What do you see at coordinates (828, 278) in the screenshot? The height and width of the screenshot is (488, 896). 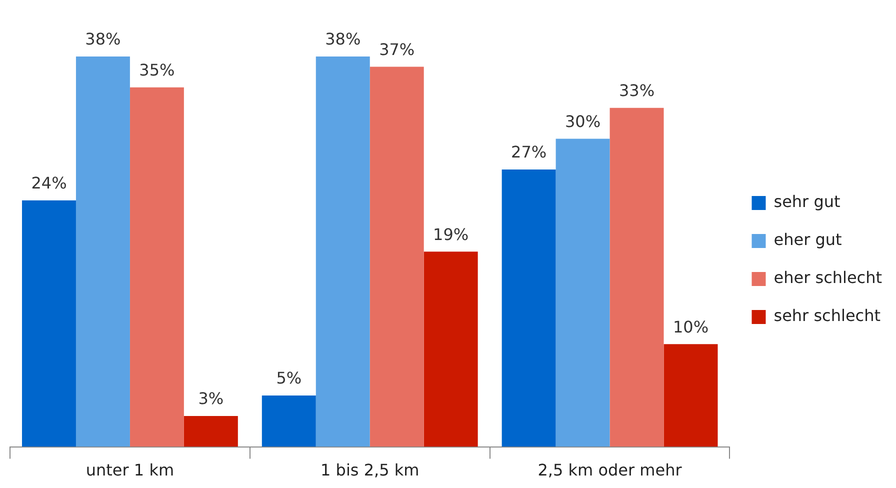 I see `legend-label: eher schlecht` at bounding box center [828, 278].